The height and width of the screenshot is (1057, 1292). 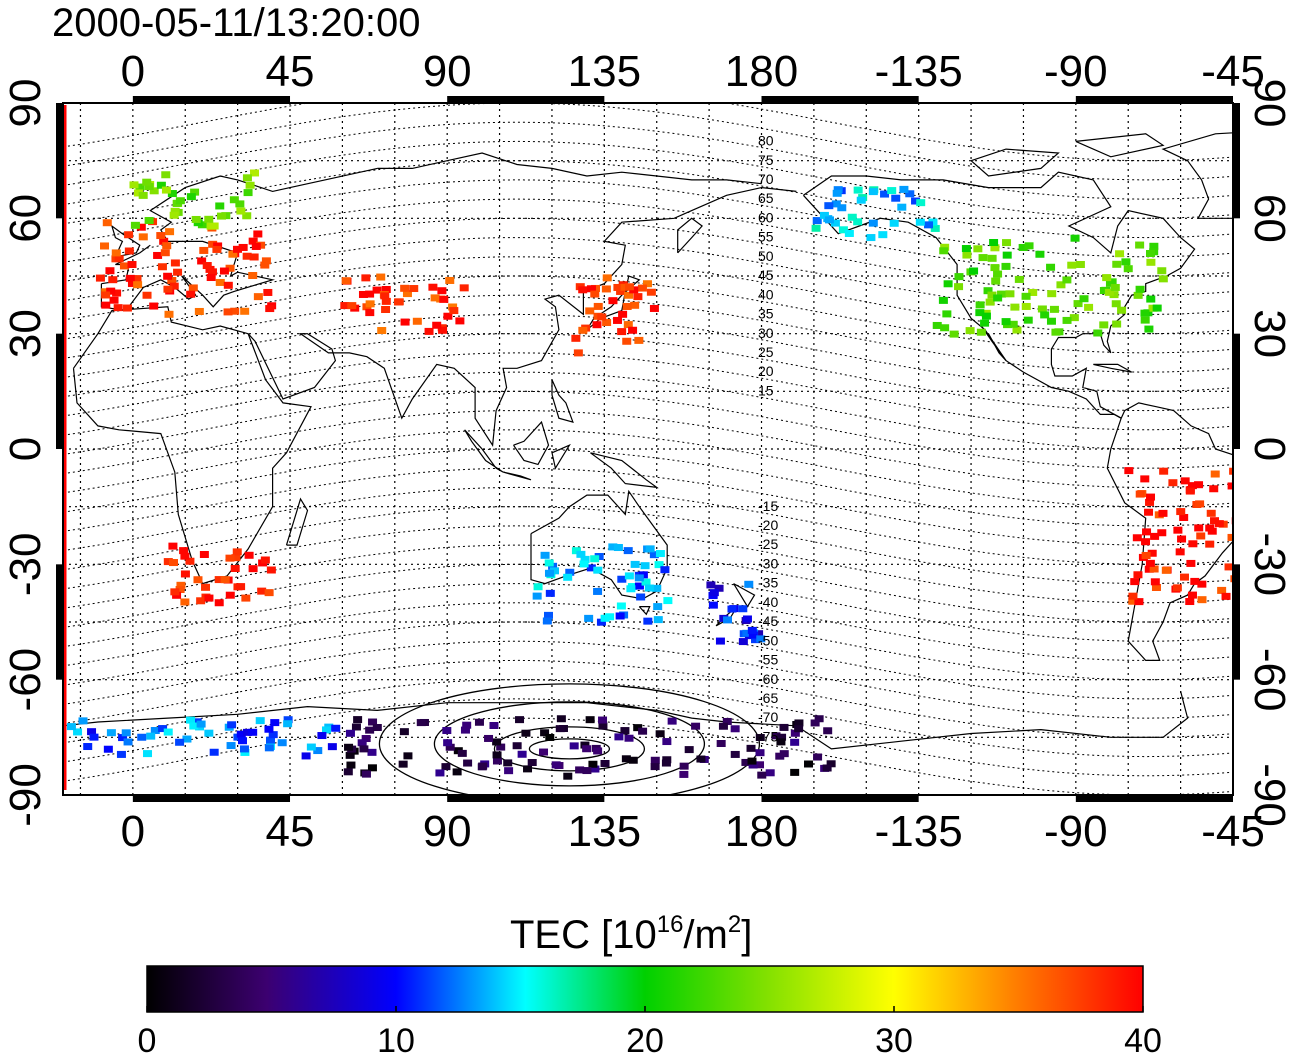 I want to click on colorbar-tick-label: 0, so click(x=147, y=1039).